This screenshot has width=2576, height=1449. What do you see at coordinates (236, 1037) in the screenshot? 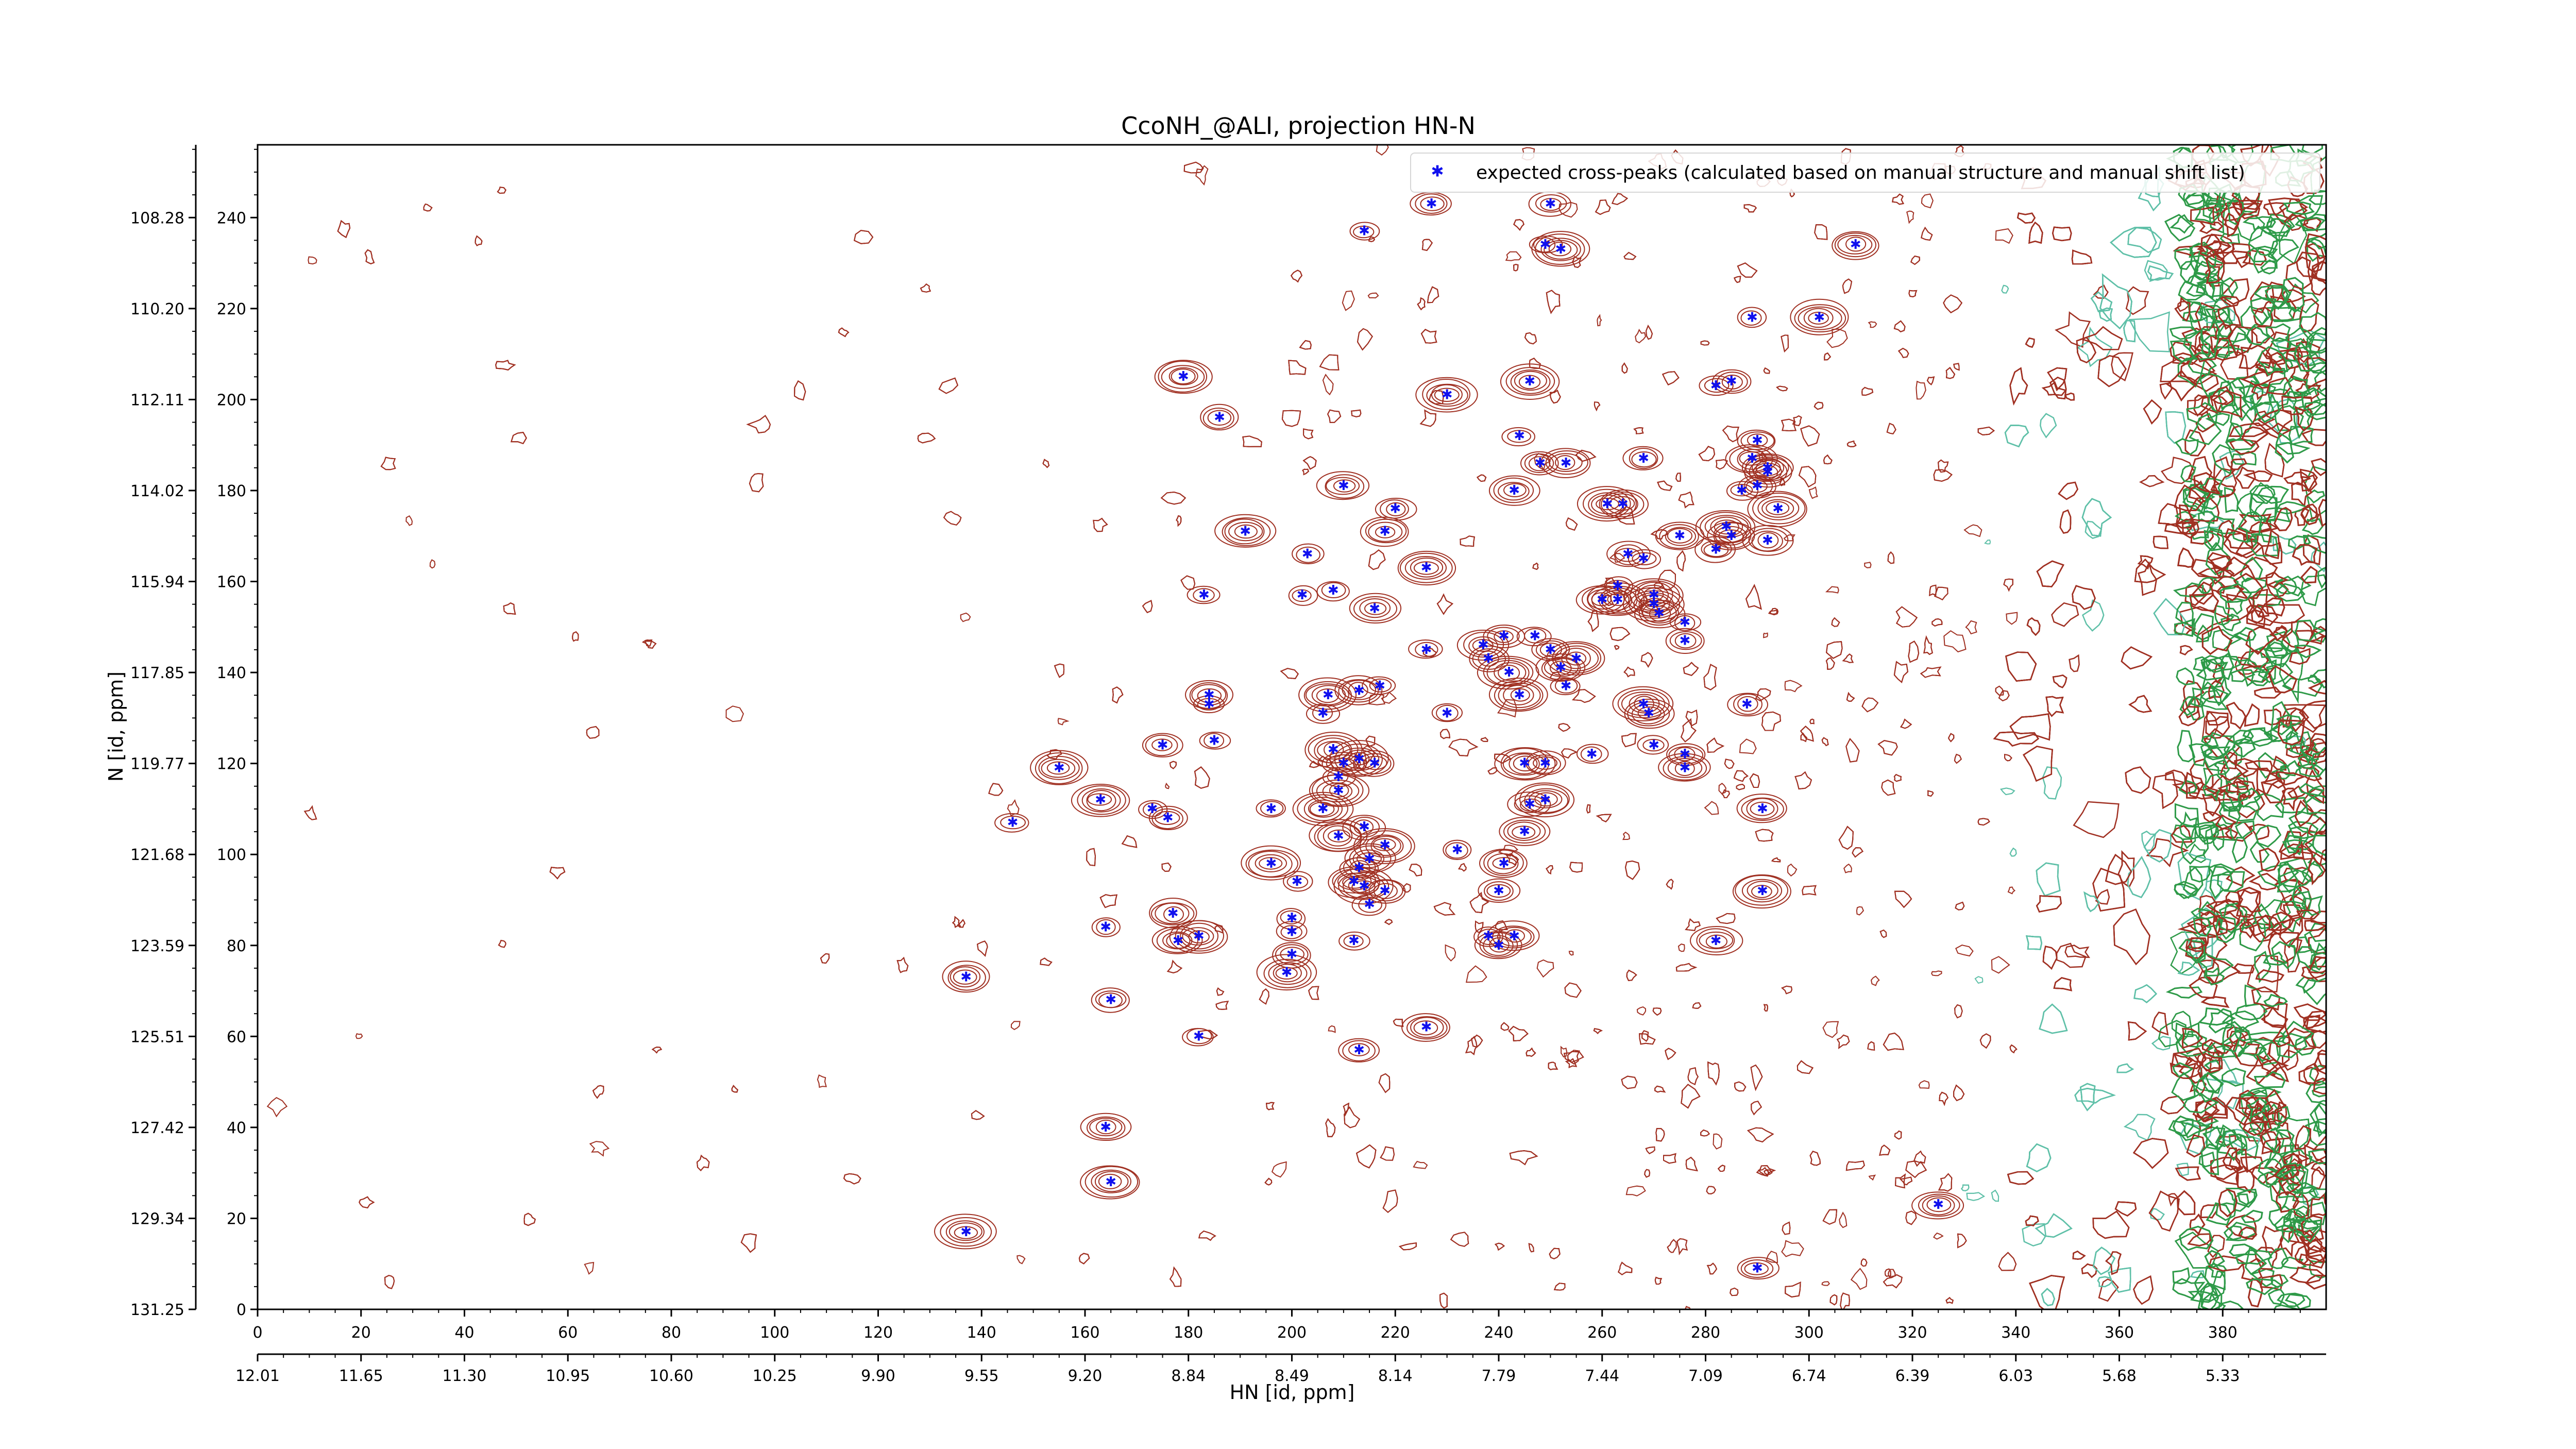
I see `y-tick-label: 60` at bounding box center [236, 1037].